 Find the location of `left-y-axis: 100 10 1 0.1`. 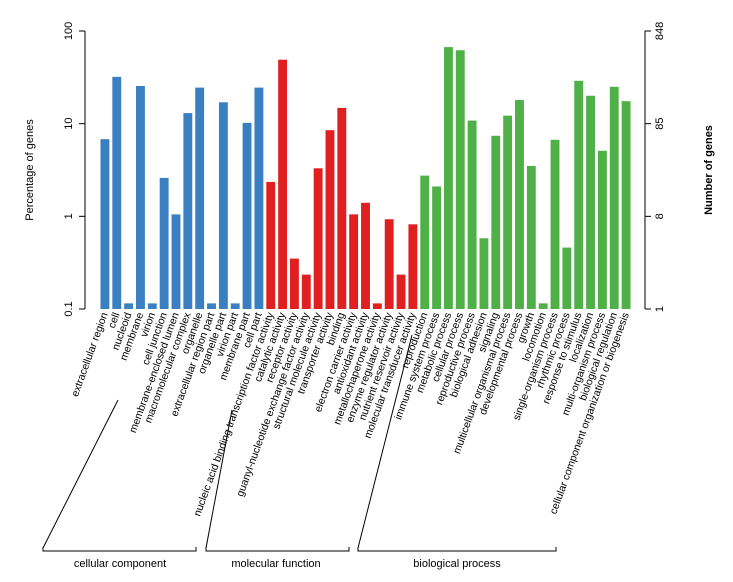

left-y-axis: 100 10 1 0.1 is located at coordinates (74, 169).